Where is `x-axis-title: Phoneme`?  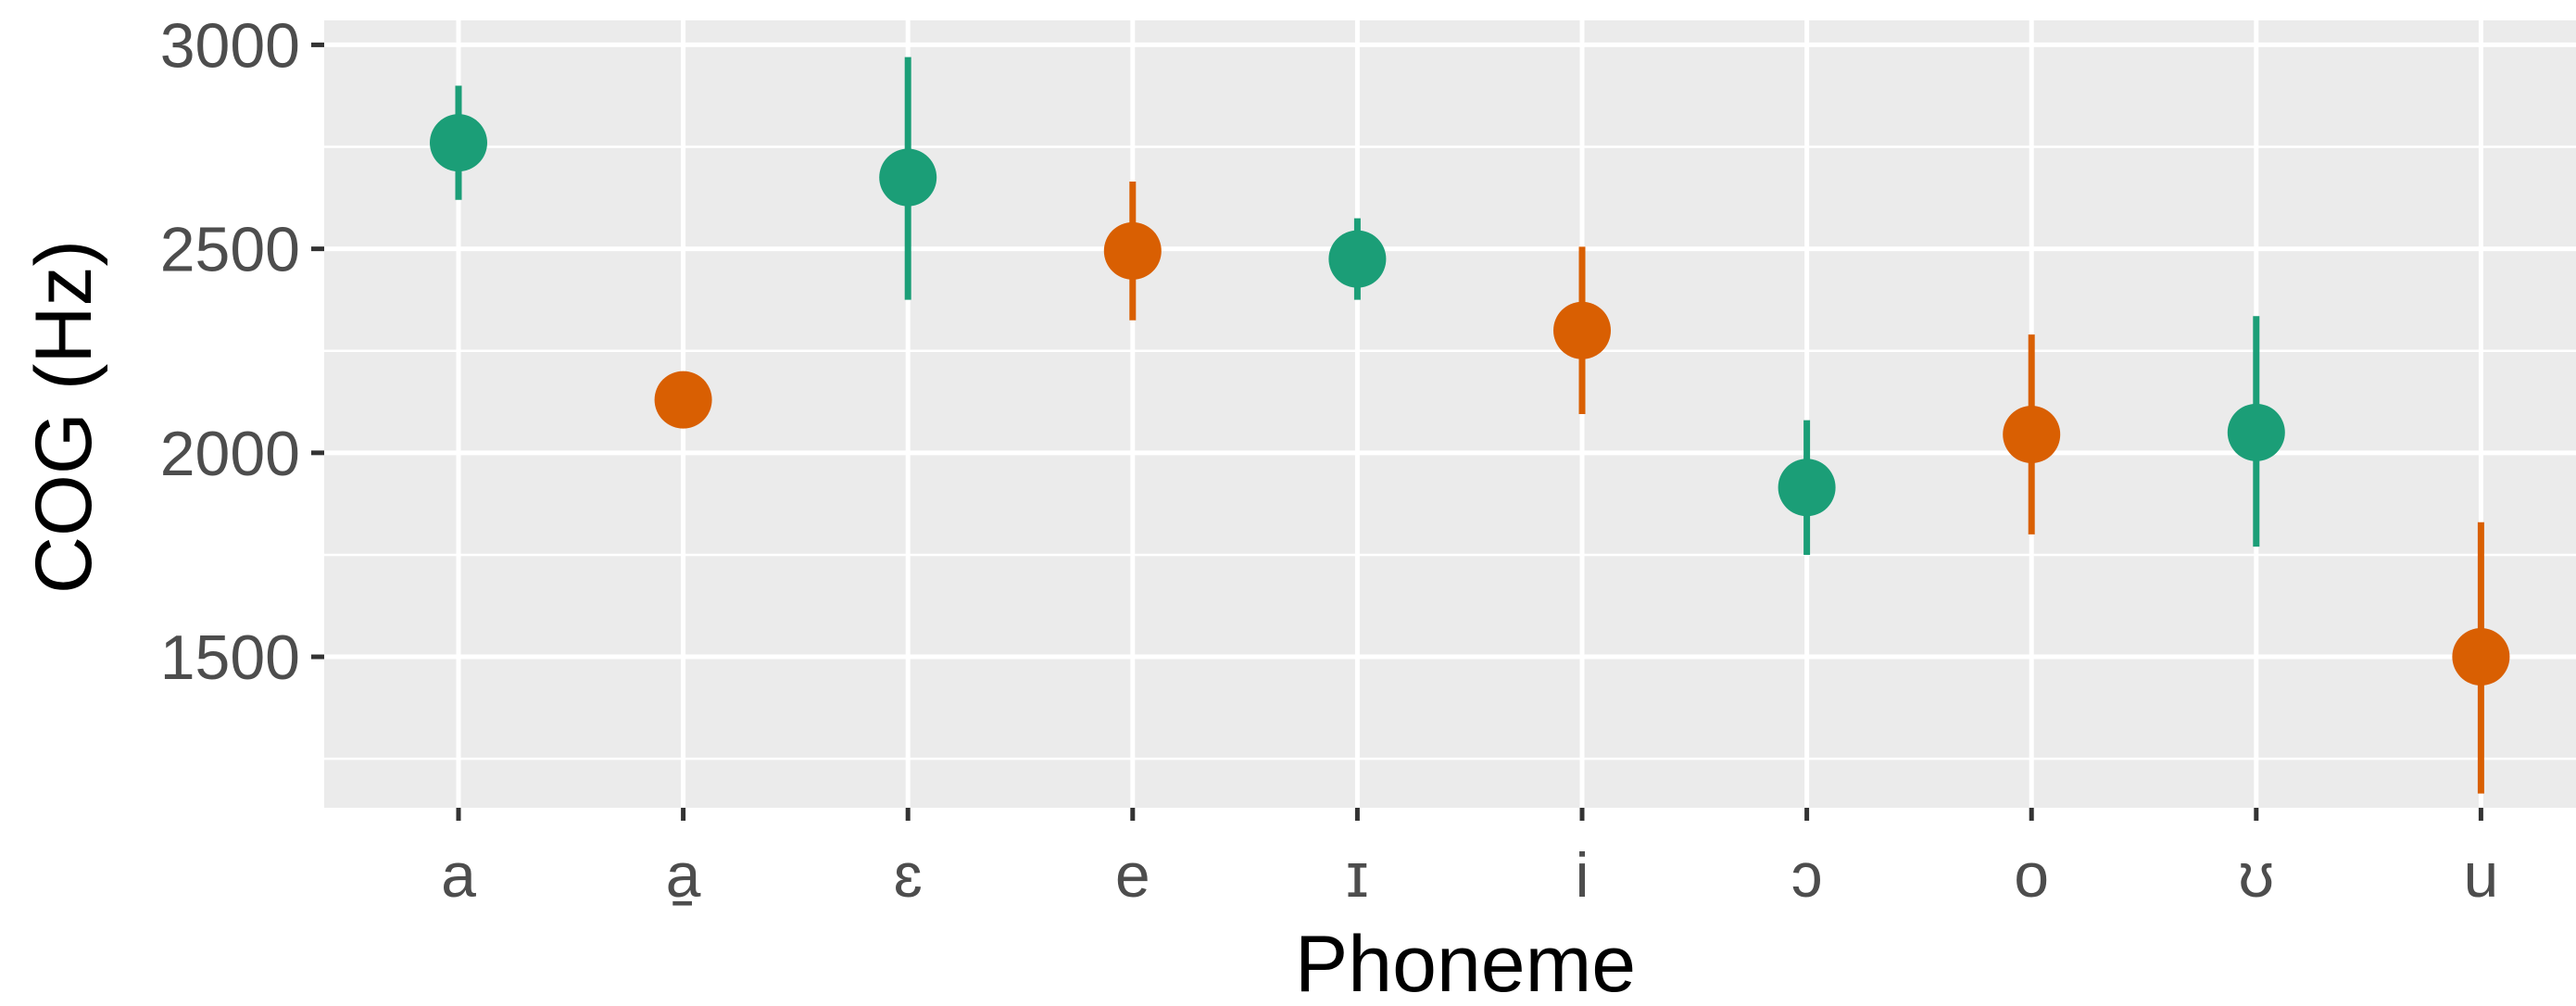
x-axis-title: Phoneme is located at coordinates (1465, 963).